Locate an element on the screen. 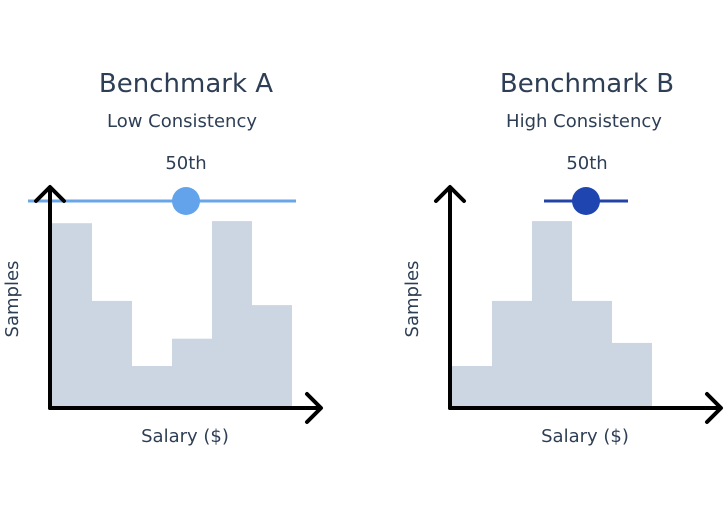 This screenshot has height=508, width=727. chart-subtitle: High Consistency is located at coordinates (584, 121).